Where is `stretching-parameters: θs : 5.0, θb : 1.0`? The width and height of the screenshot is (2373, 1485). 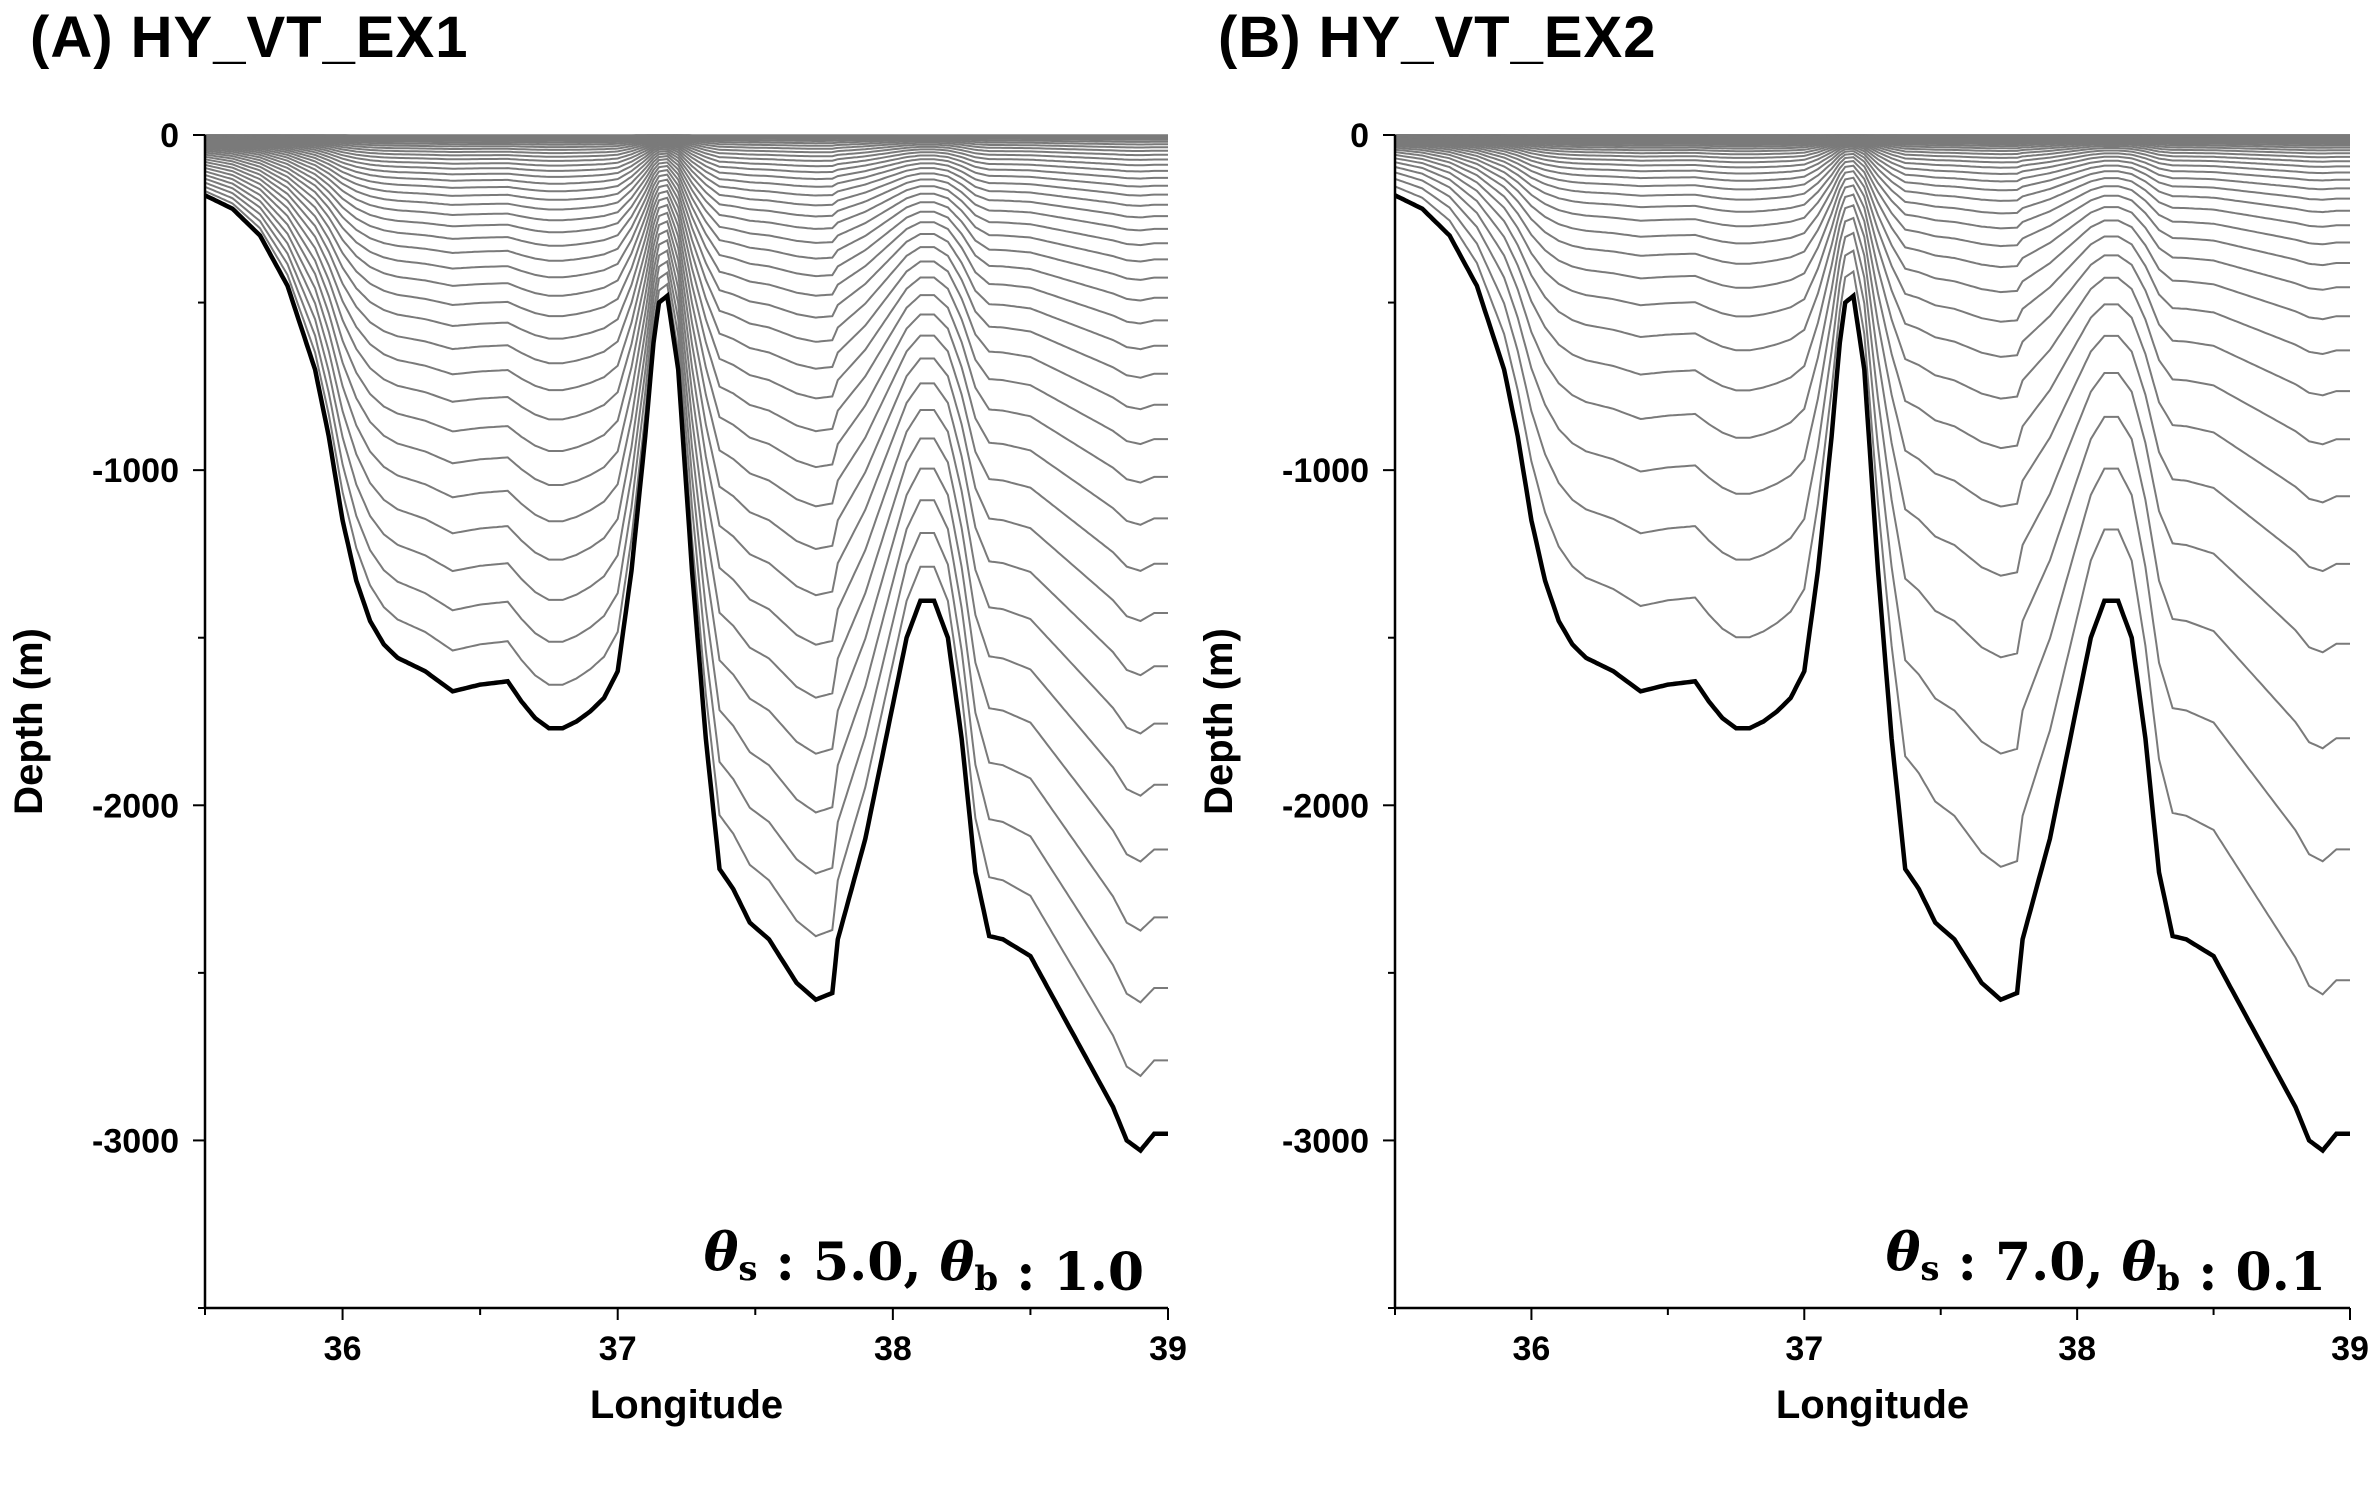 stretching-parameters: θs : 5.0, θb : 1.0 is located at coordinates (924, 1262).